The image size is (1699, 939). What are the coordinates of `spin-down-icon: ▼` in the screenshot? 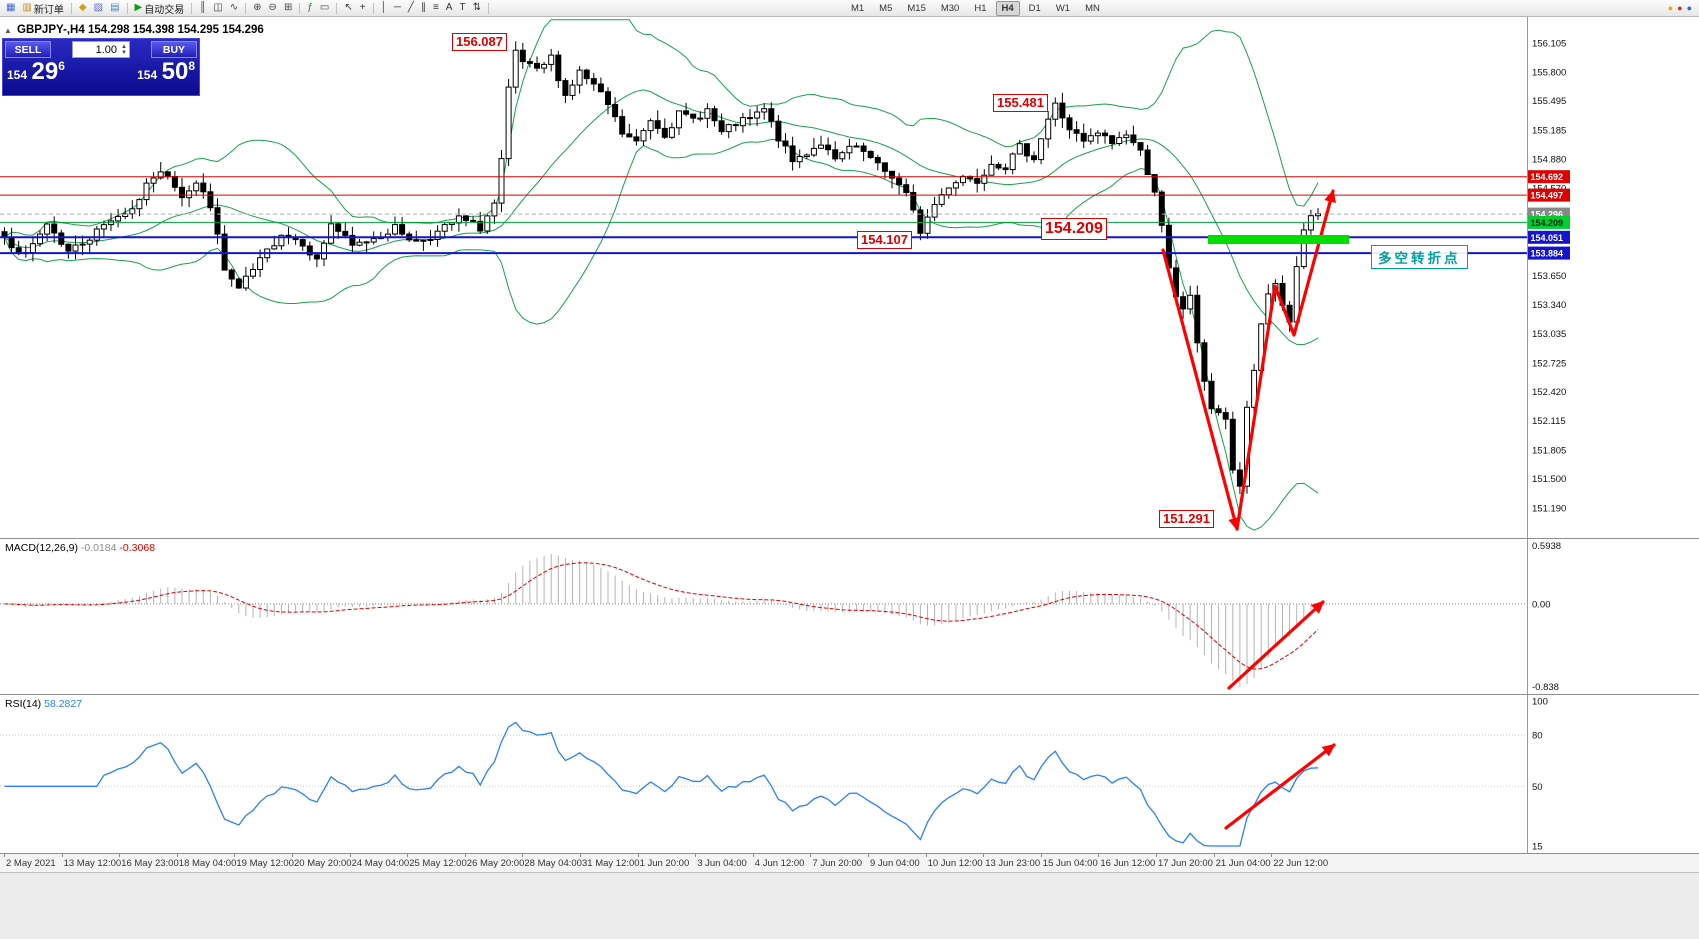 It's located at (124, 52).